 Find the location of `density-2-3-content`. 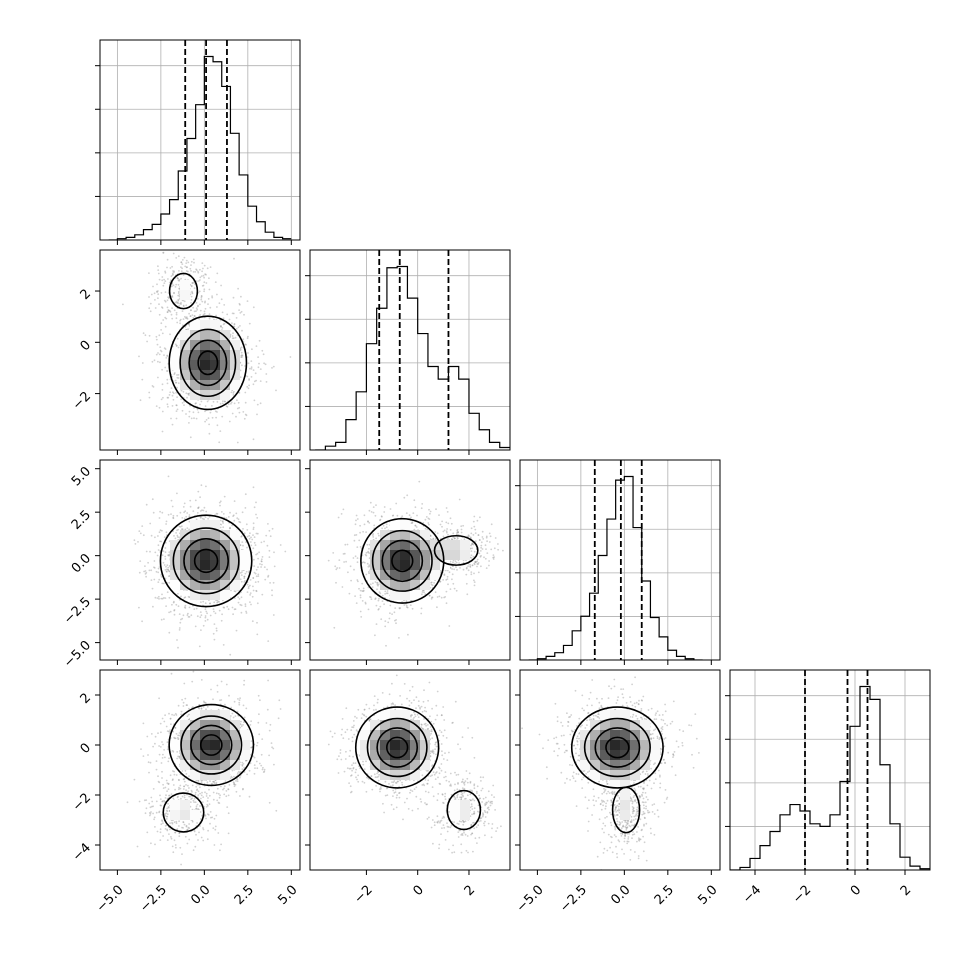

density-2-3-content is located at coordinates (415, 563).